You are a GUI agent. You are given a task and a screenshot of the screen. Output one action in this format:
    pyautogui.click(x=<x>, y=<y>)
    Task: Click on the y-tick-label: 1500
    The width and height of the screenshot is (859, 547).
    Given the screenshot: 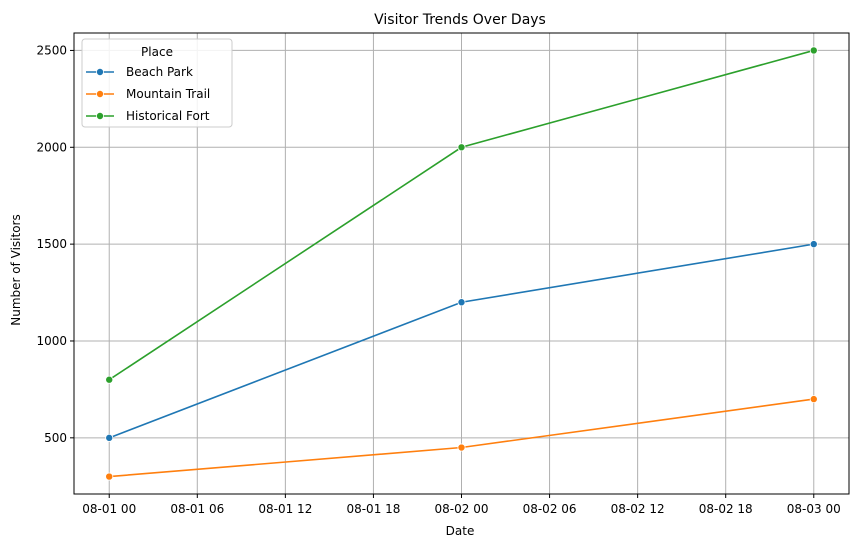 What is the action you would take?
    pyautogui.click(x=51, y=244)
    